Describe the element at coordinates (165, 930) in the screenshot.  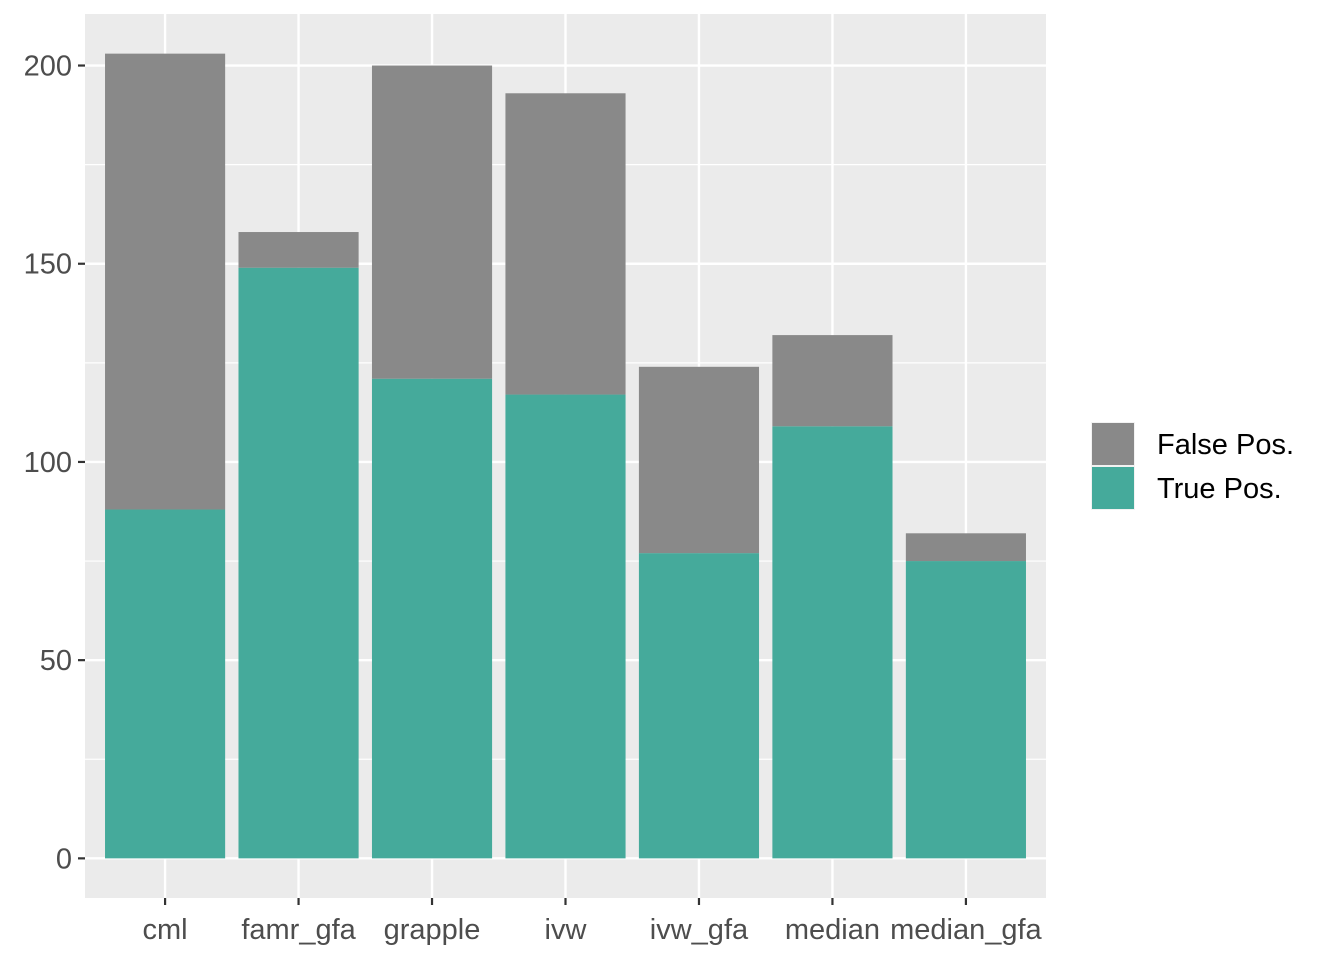
I see `x-tick-label: cml` at that location.